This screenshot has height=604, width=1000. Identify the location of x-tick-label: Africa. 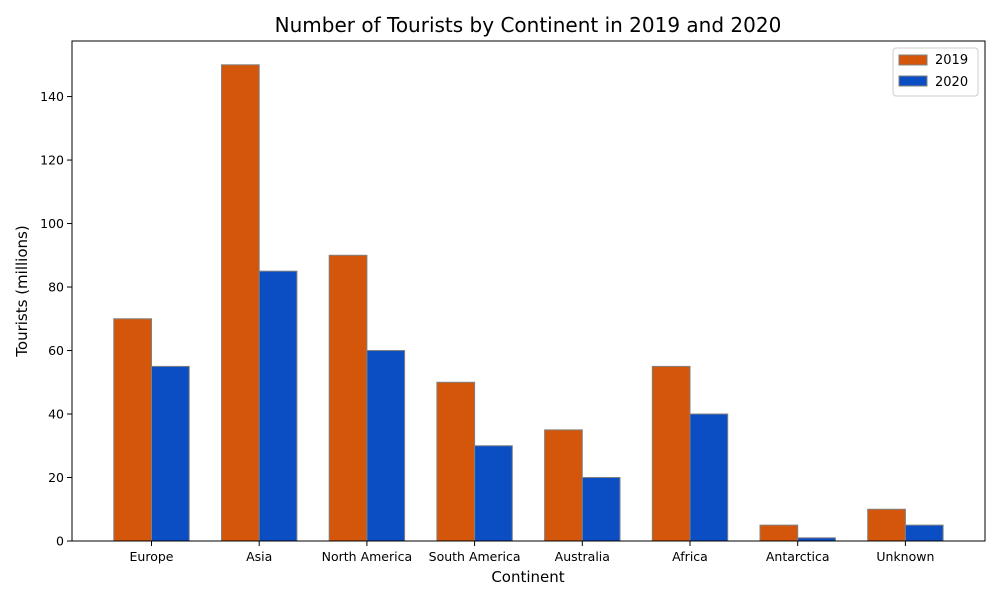
(690, 556).